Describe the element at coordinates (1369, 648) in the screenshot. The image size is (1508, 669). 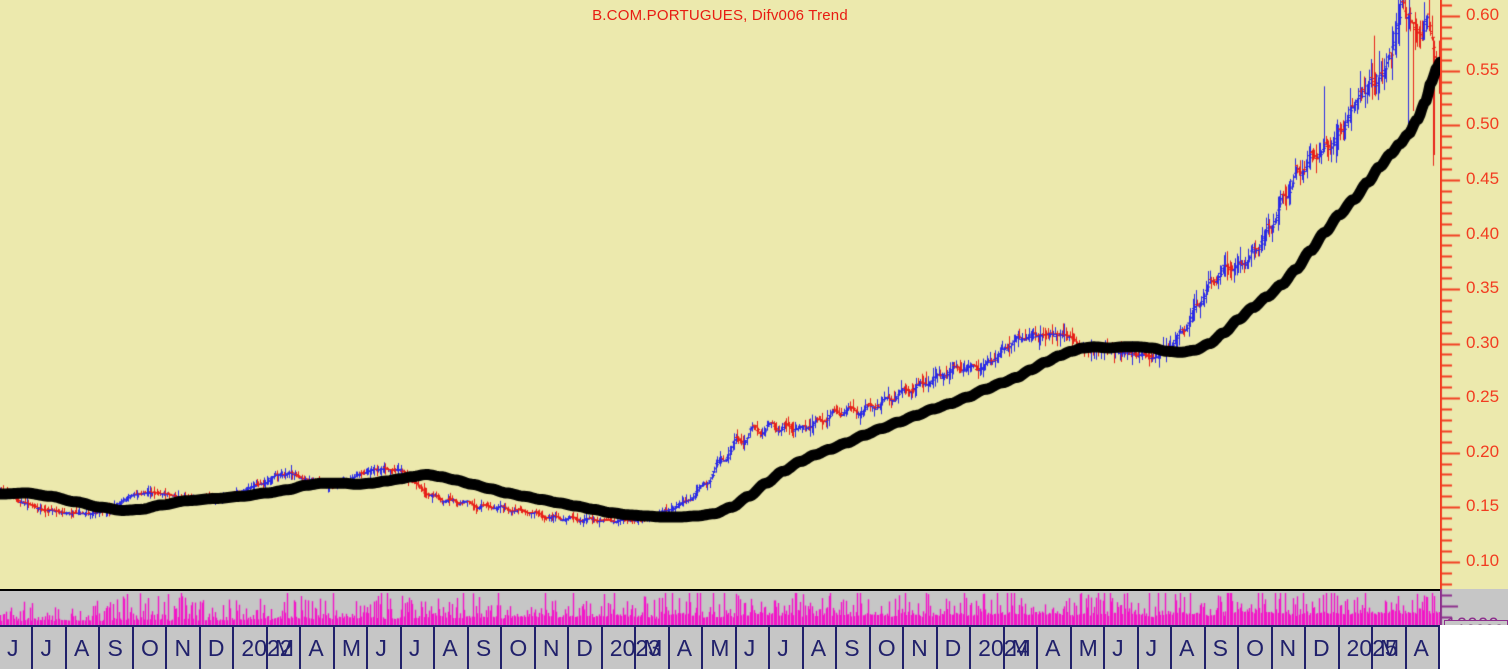
I see `date-axis-tick-2025: 2025` at that location.